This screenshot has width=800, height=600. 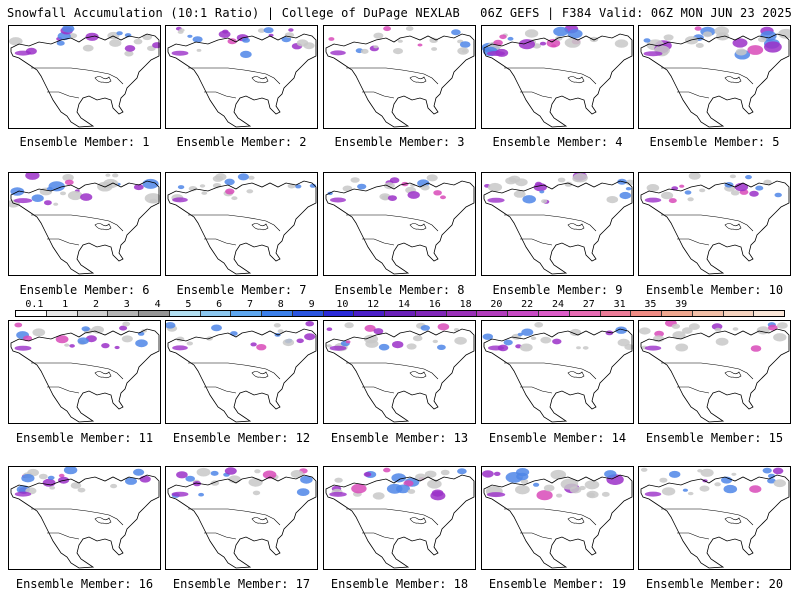 I want to click on legend-tick-label: 20, so click(x=496, y=304).